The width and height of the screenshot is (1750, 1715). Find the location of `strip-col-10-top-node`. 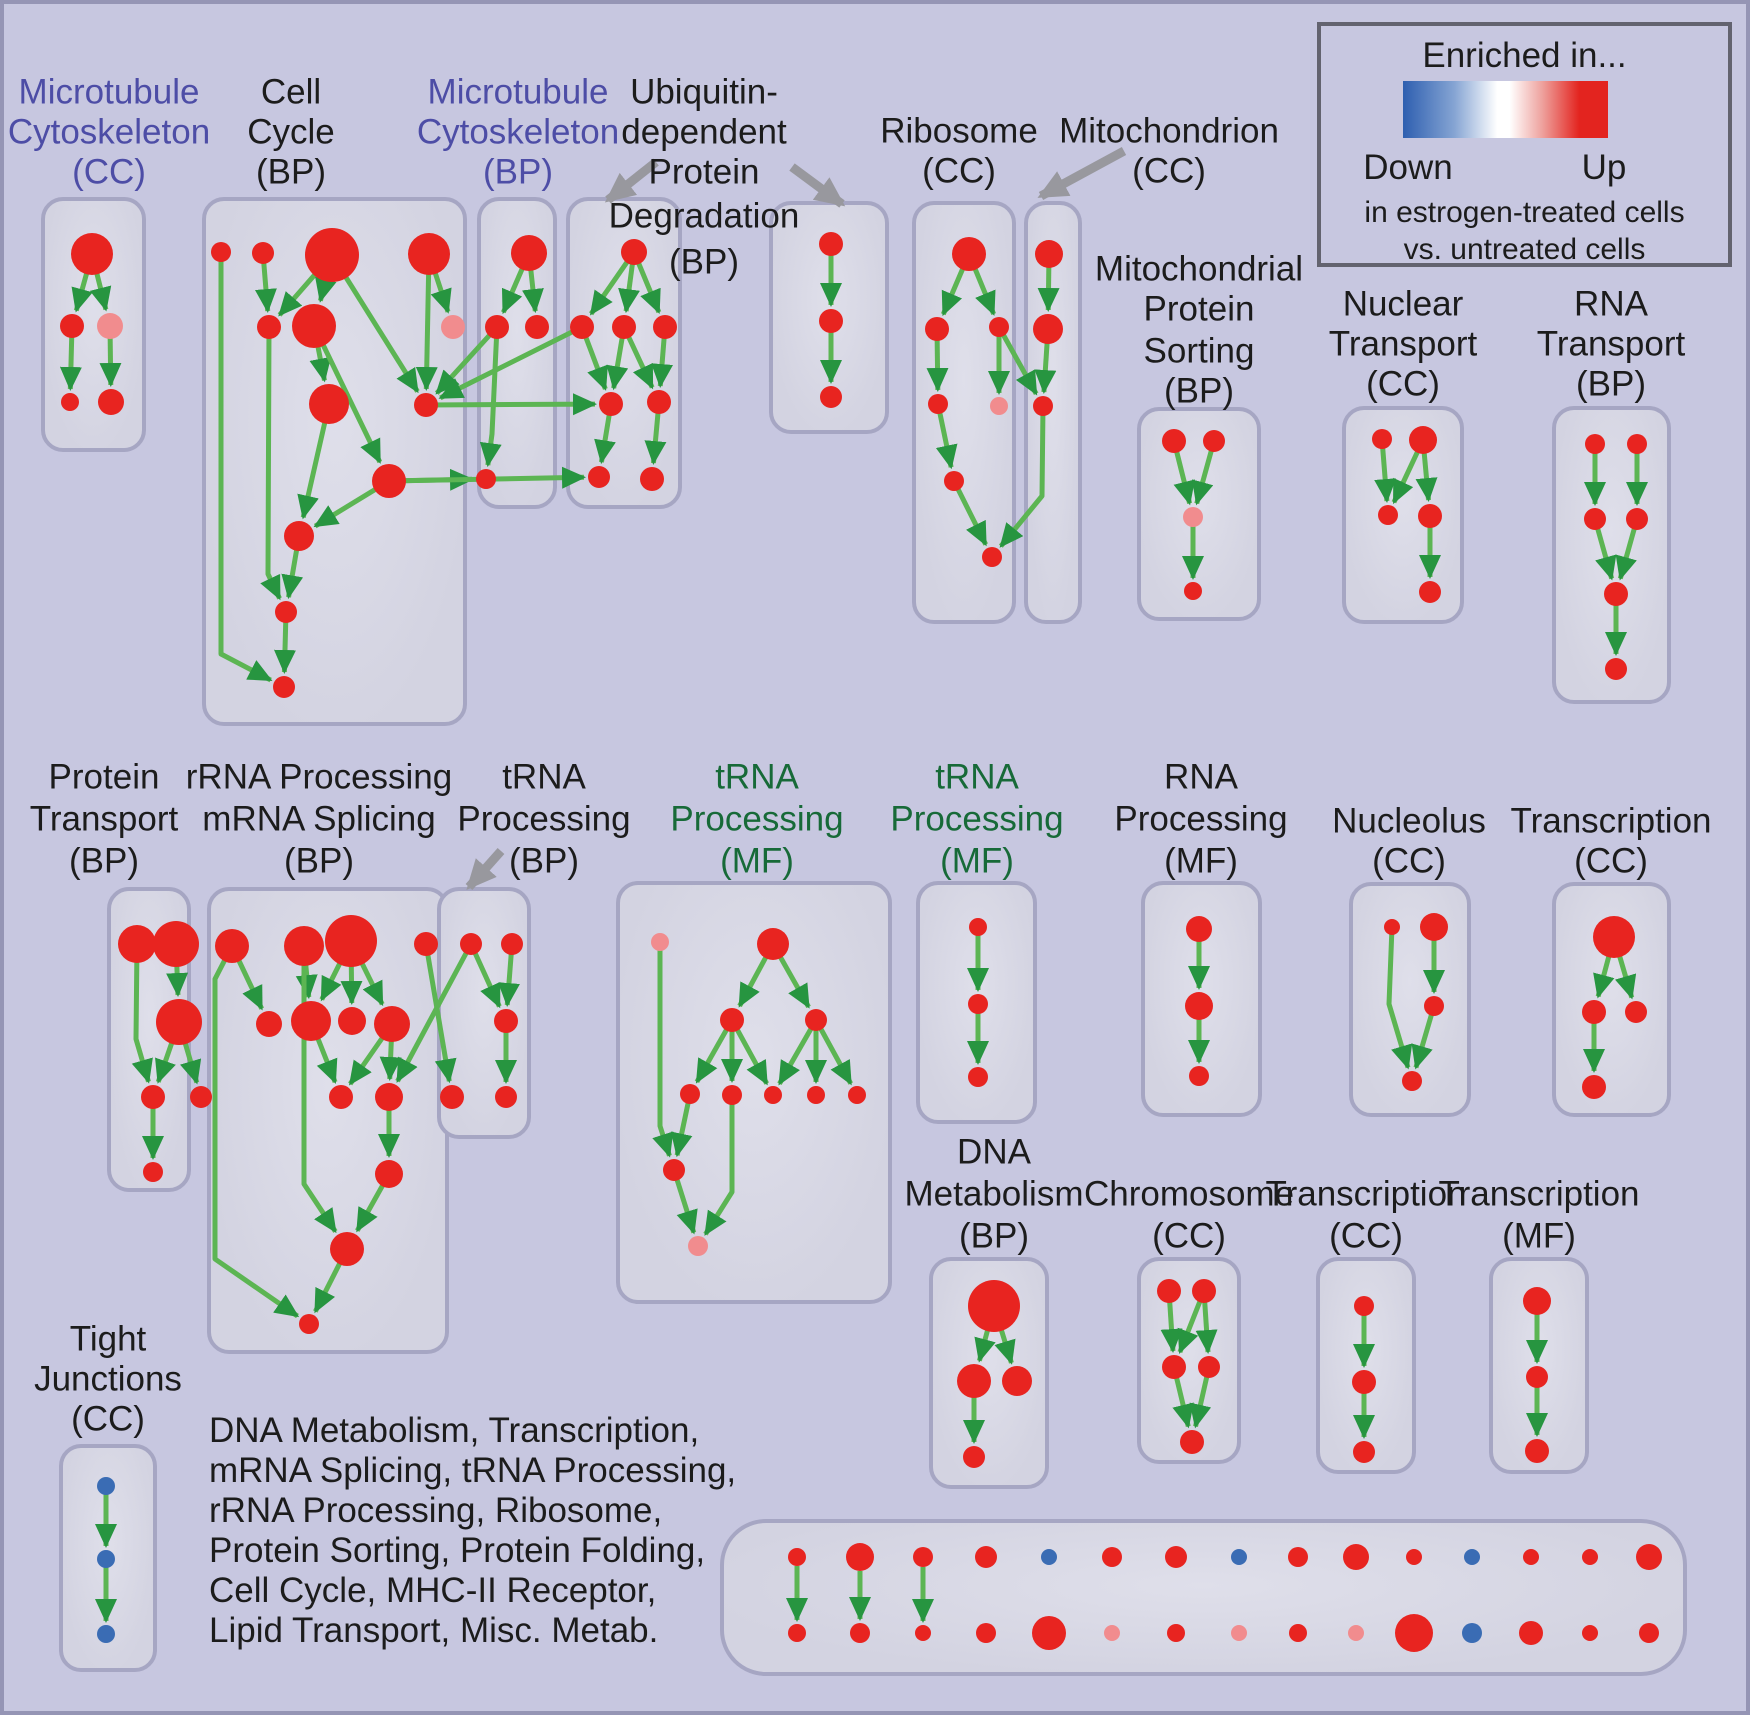

strip-col-10-top-node is located at coordinates (1356, 1557).